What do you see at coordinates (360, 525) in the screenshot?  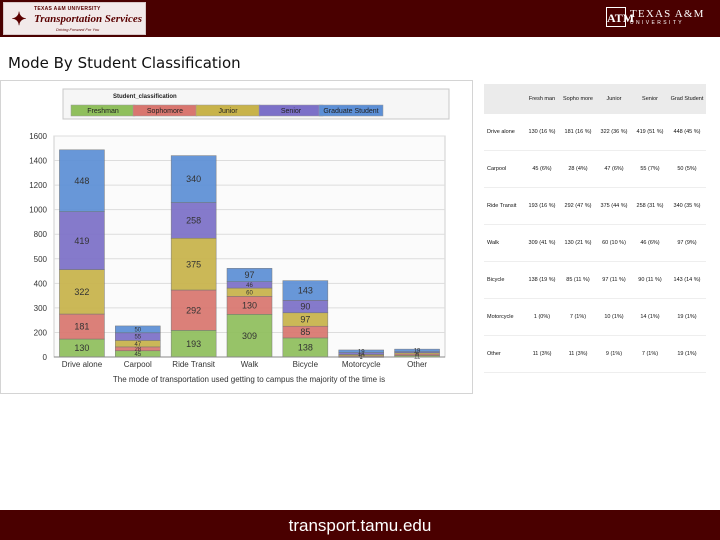 I see `footer-url: transport.tamu.edu` at bounding box center [360, 525].